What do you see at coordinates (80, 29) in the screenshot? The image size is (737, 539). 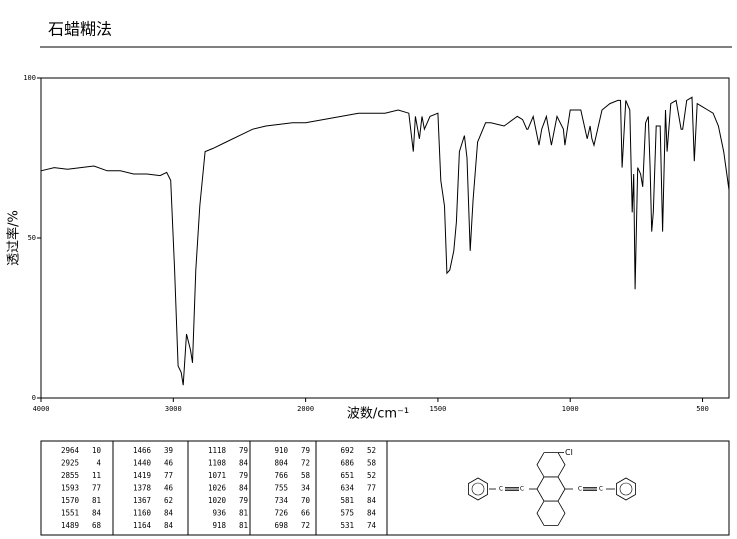 I see `chart-title: 石蜡糊法` at bounding box center [80, 29].